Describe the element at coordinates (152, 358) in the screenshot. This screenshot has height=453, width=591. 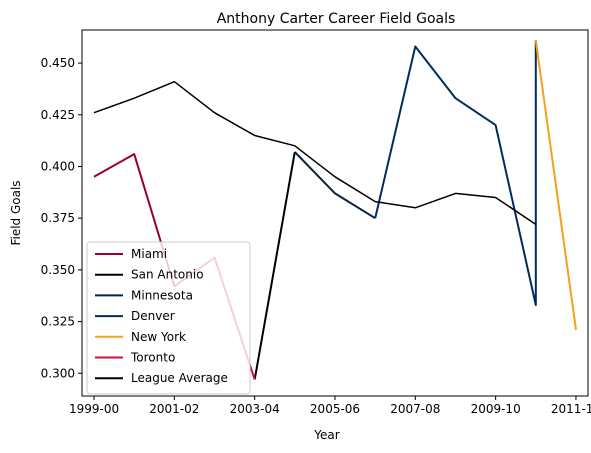
I see `legend-label-toronto: Toronto` at that location.